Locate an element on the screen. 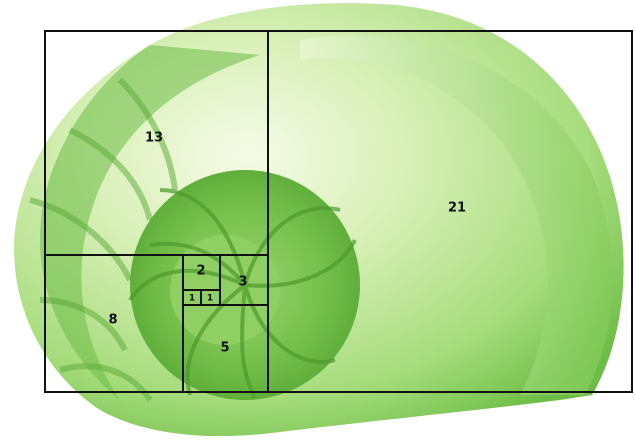  label-1a: 1 is located at coordinates (192, 299).